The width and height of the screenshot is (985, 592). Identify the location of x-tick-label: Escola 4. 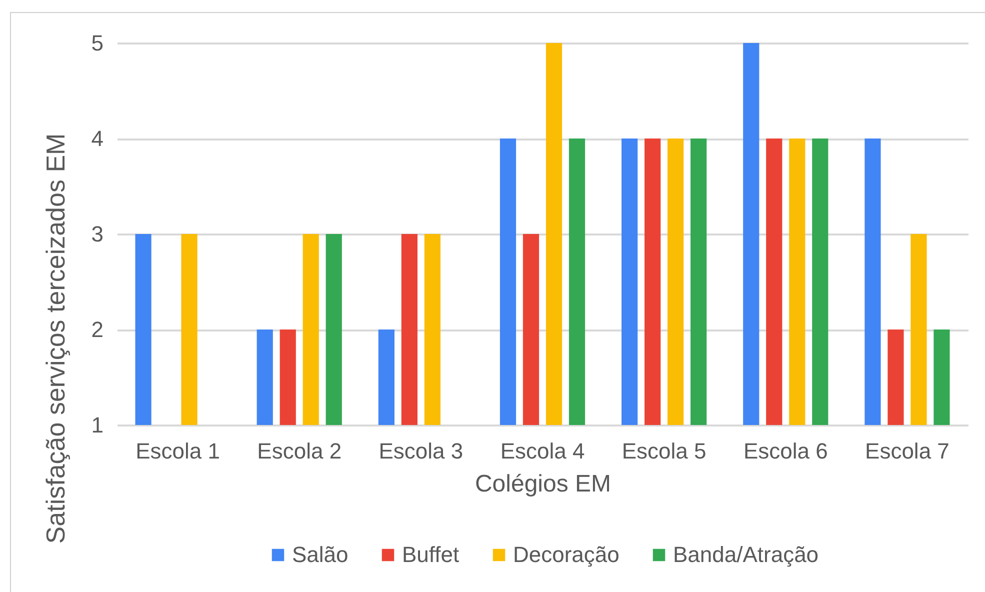
(542, 451).